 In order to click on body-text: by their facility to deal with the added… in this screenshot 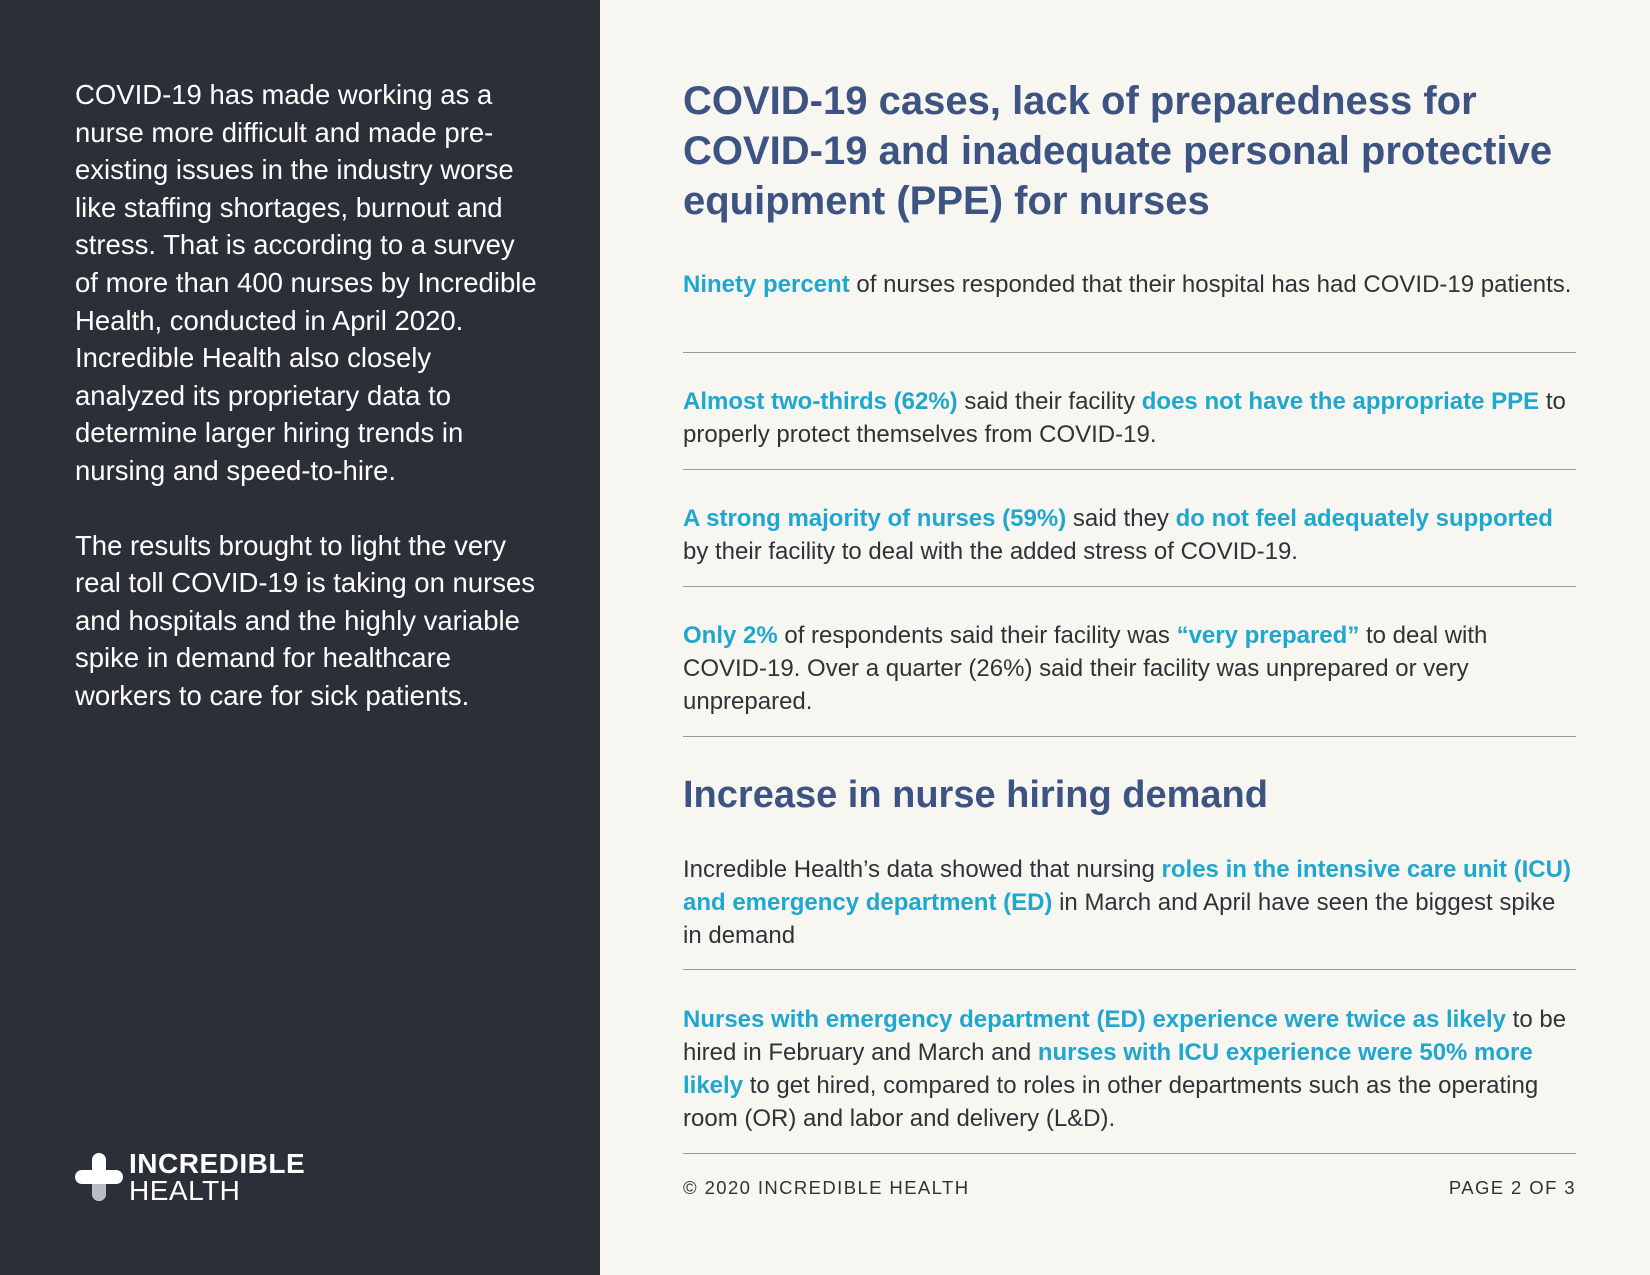, I will do `click(990, 551)`.